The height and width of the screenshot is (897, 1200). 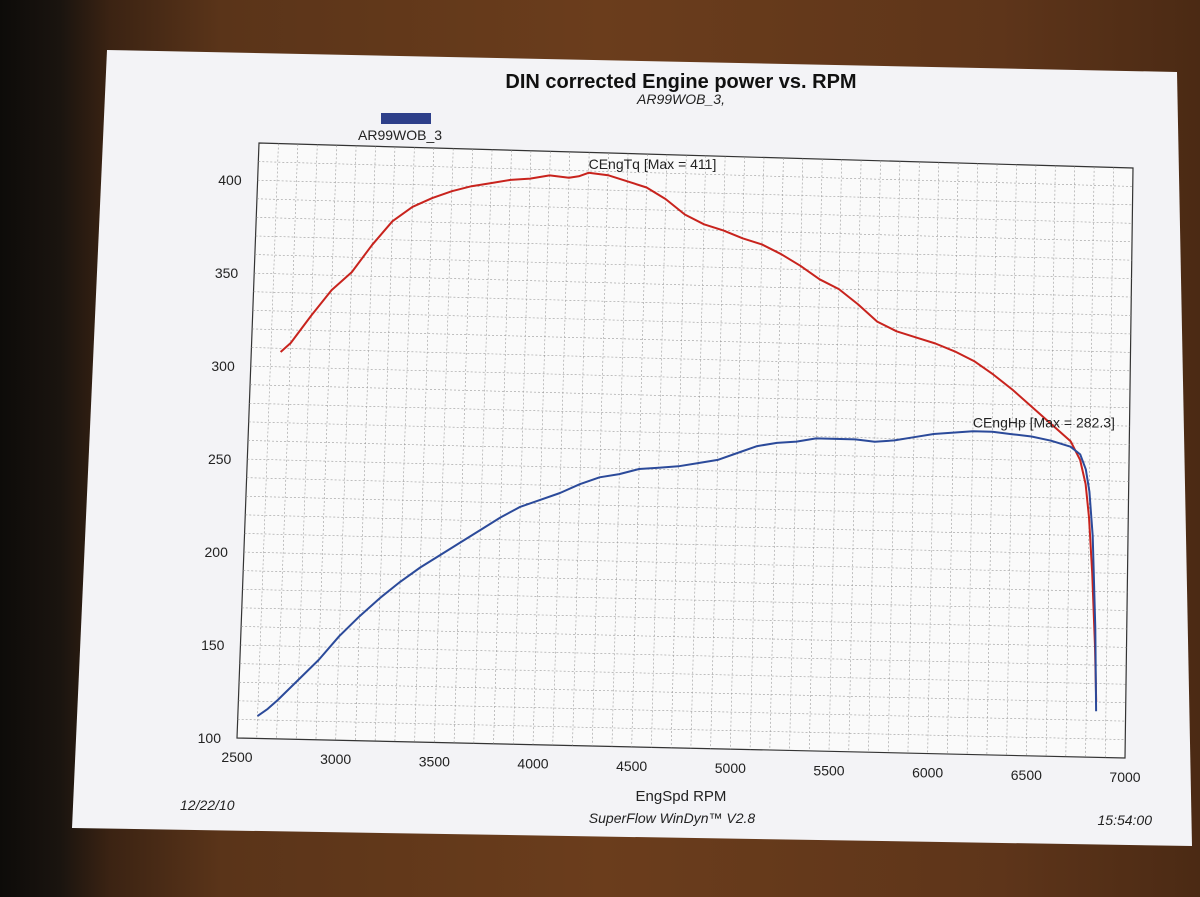 I want to click on y-tick-label: 250, so click(x=220, y=459).